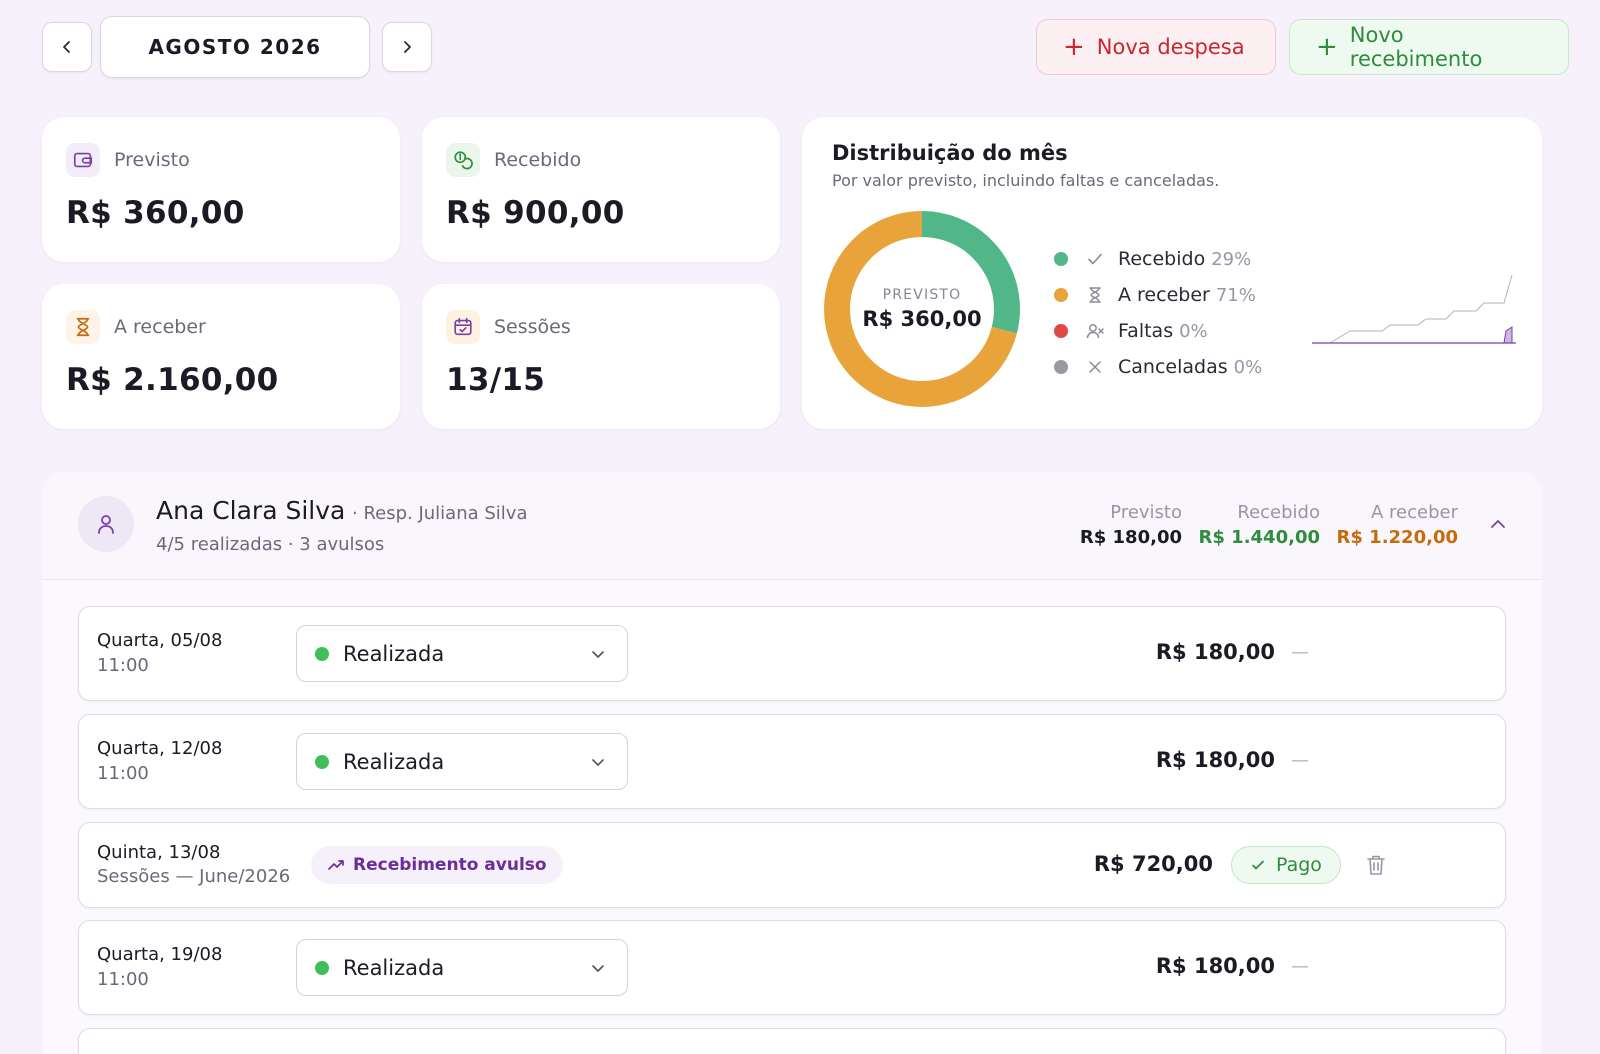  I want to click on legend-item-faltas: Faltas 0%, so click(1158, 331).